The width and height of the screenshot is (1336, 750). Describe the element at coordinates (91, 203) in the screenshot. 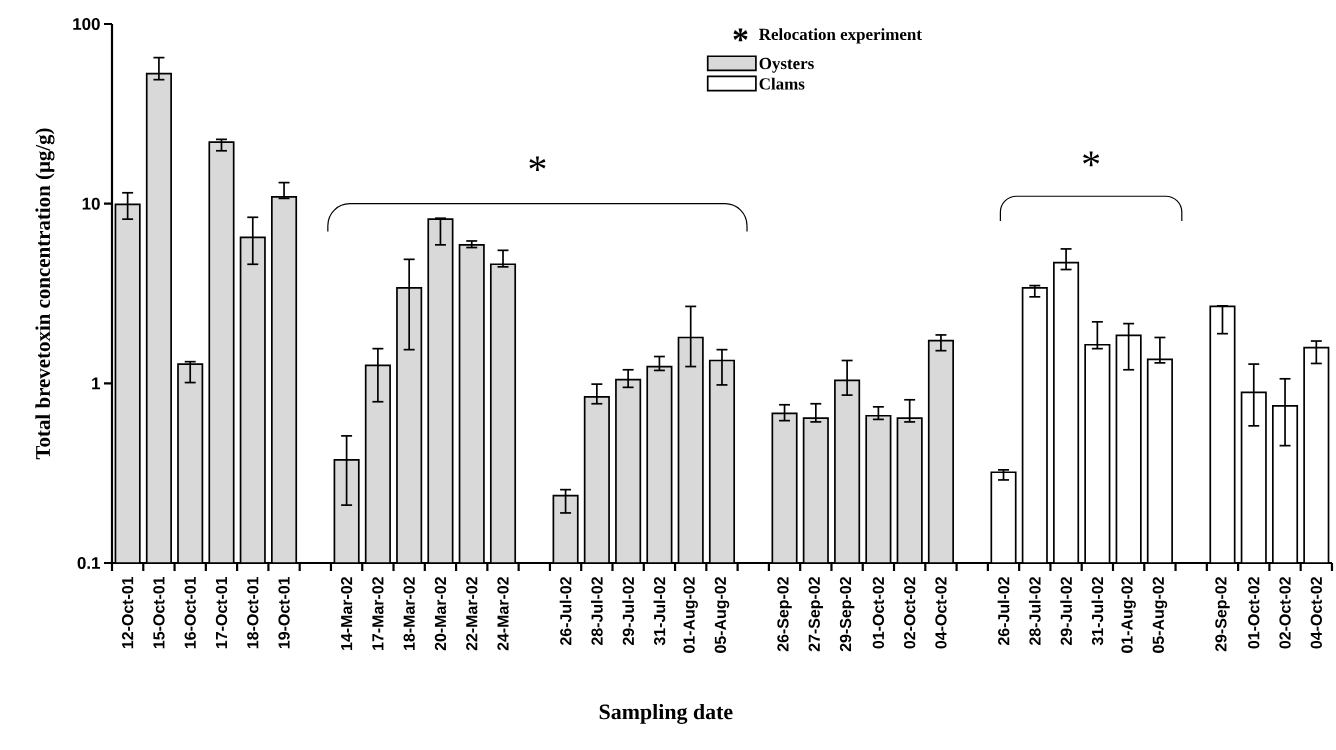

I see `y-tick-label: 10` at that location.